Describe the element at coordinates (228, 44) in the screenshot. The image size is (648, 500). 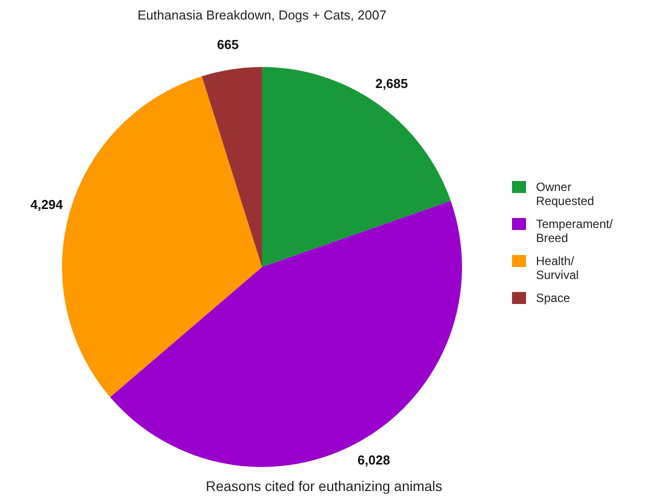
I see `data-label: 665` at that location.